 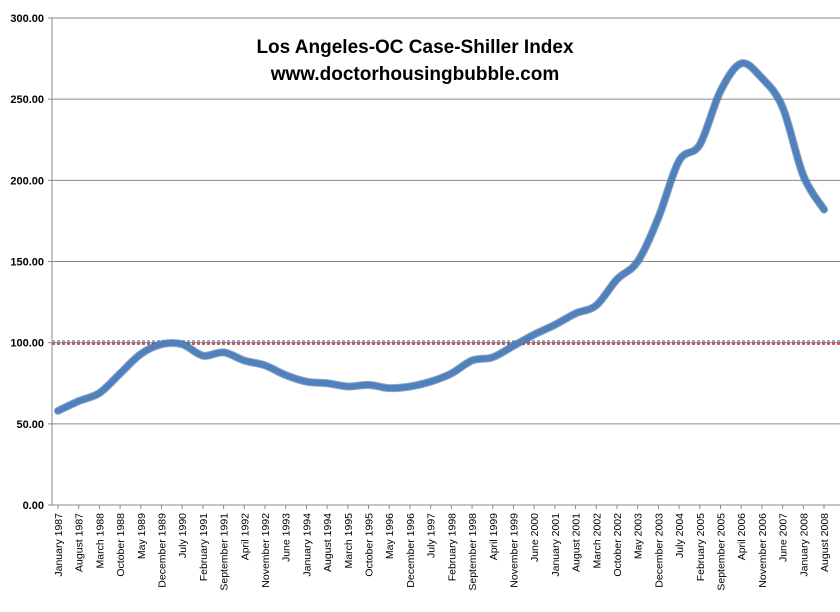 I want to click on chart-title: Los Angeles-OC Case-Shiller Index, so click(x=415, y=47).